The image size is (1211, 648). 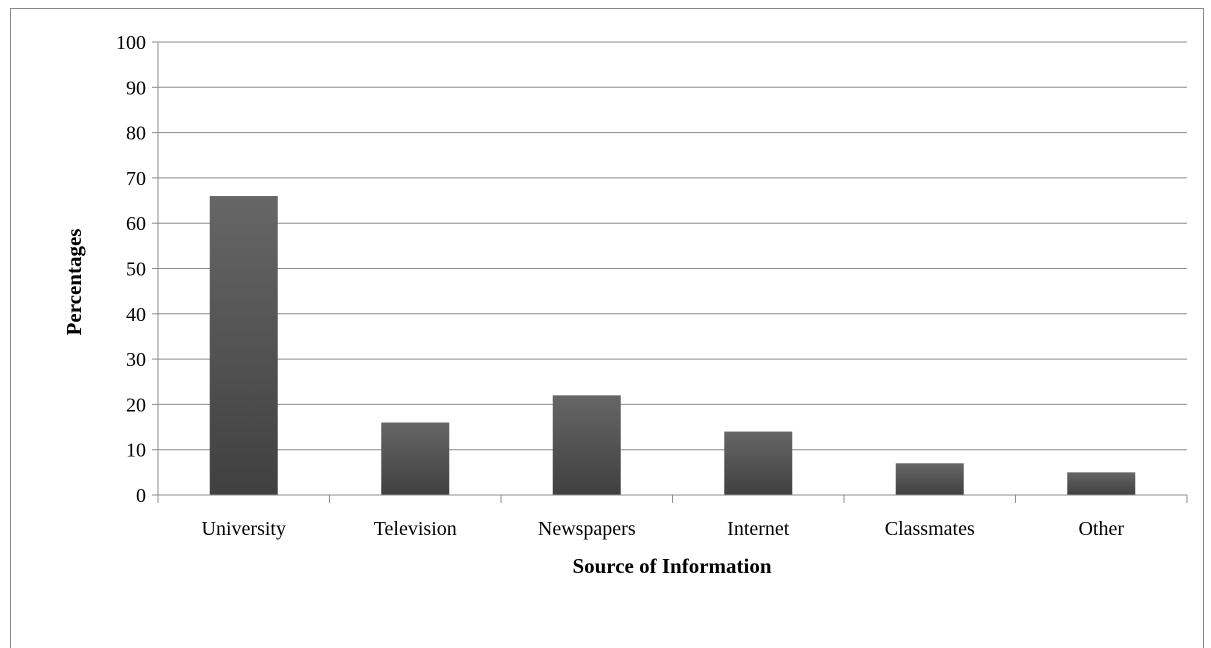 What do you see at coordinates (415, 458) in the screenshot?
I see `bar-television` at bounding box center [415, 458].